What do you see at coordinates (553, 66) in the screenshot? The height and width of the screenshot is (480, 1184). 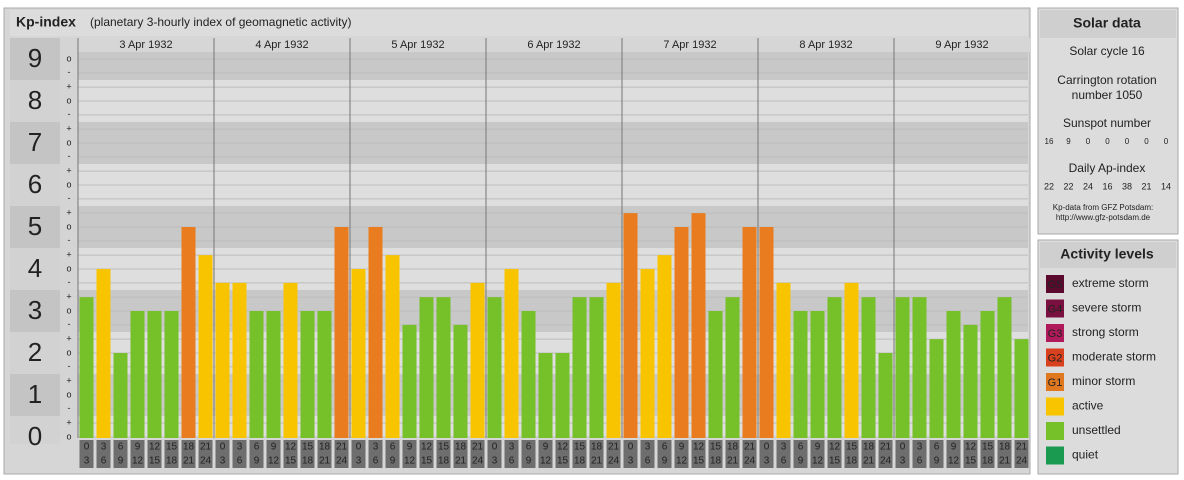 I see `plot-band` at bounding box center [553, 66].